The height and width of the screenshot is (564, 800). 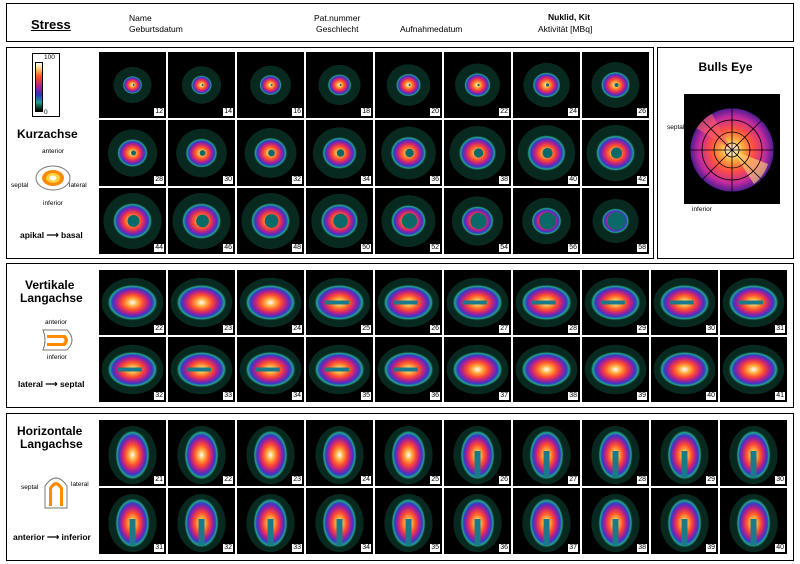 I want to click on short-axis-title: Kurzachse, so click(x=47, y=134).